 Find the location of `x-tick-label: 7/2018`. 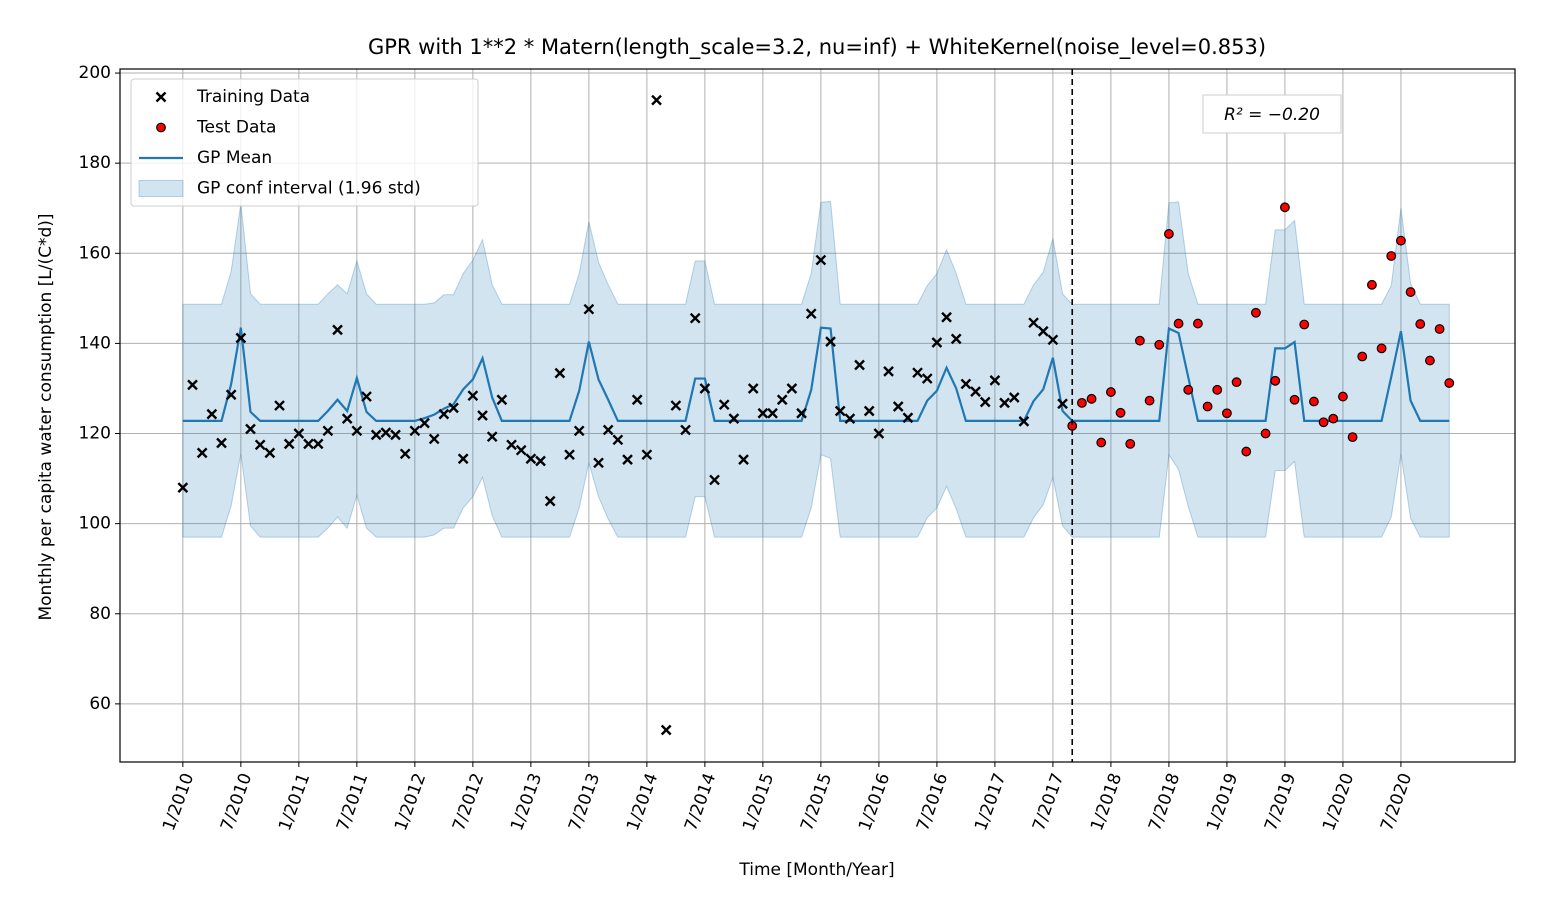

x-tick-label: 7/2018 is located at coordinates (1164, 802).